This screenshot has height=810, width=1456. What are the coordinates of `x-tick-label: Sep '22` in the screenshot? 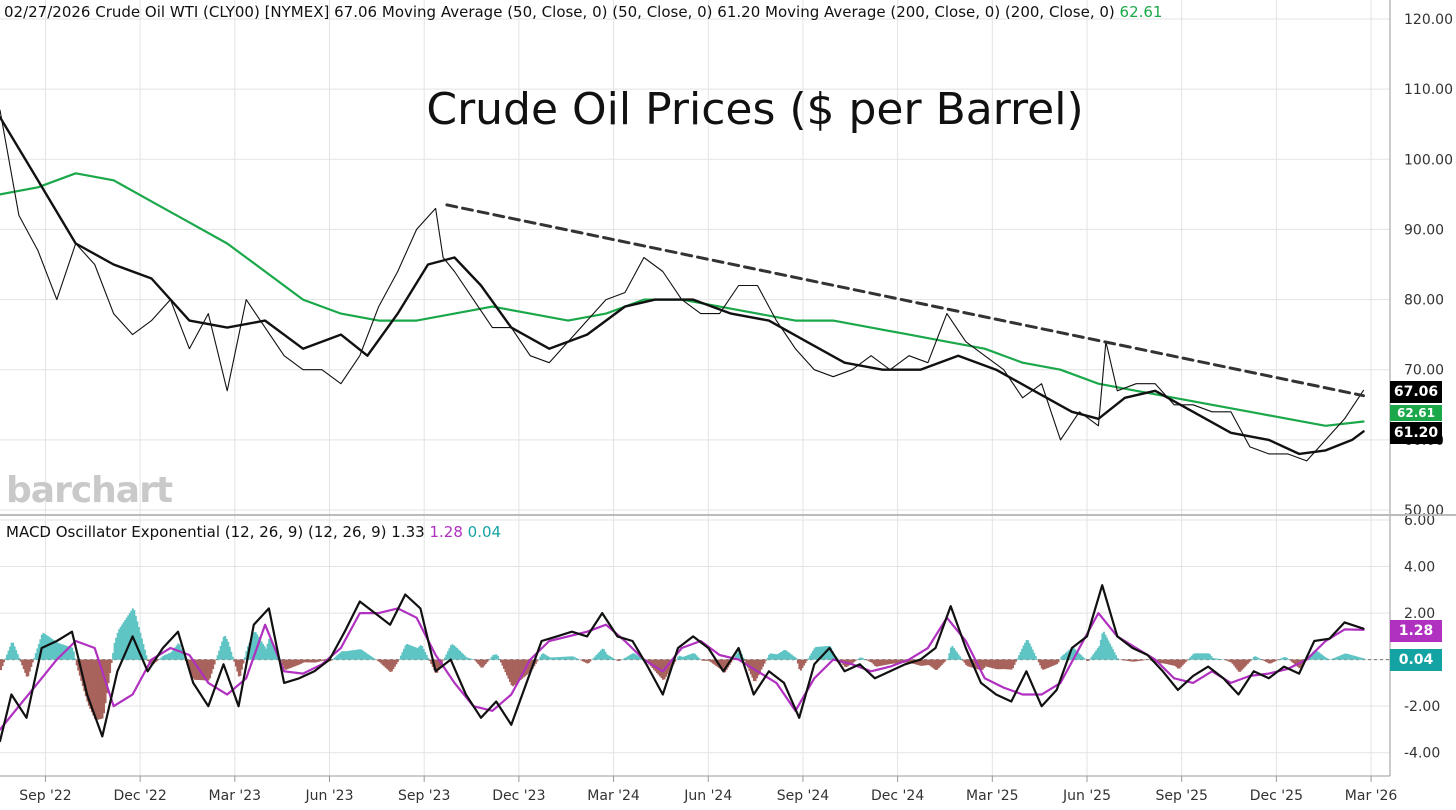 It's located at (45, 796).